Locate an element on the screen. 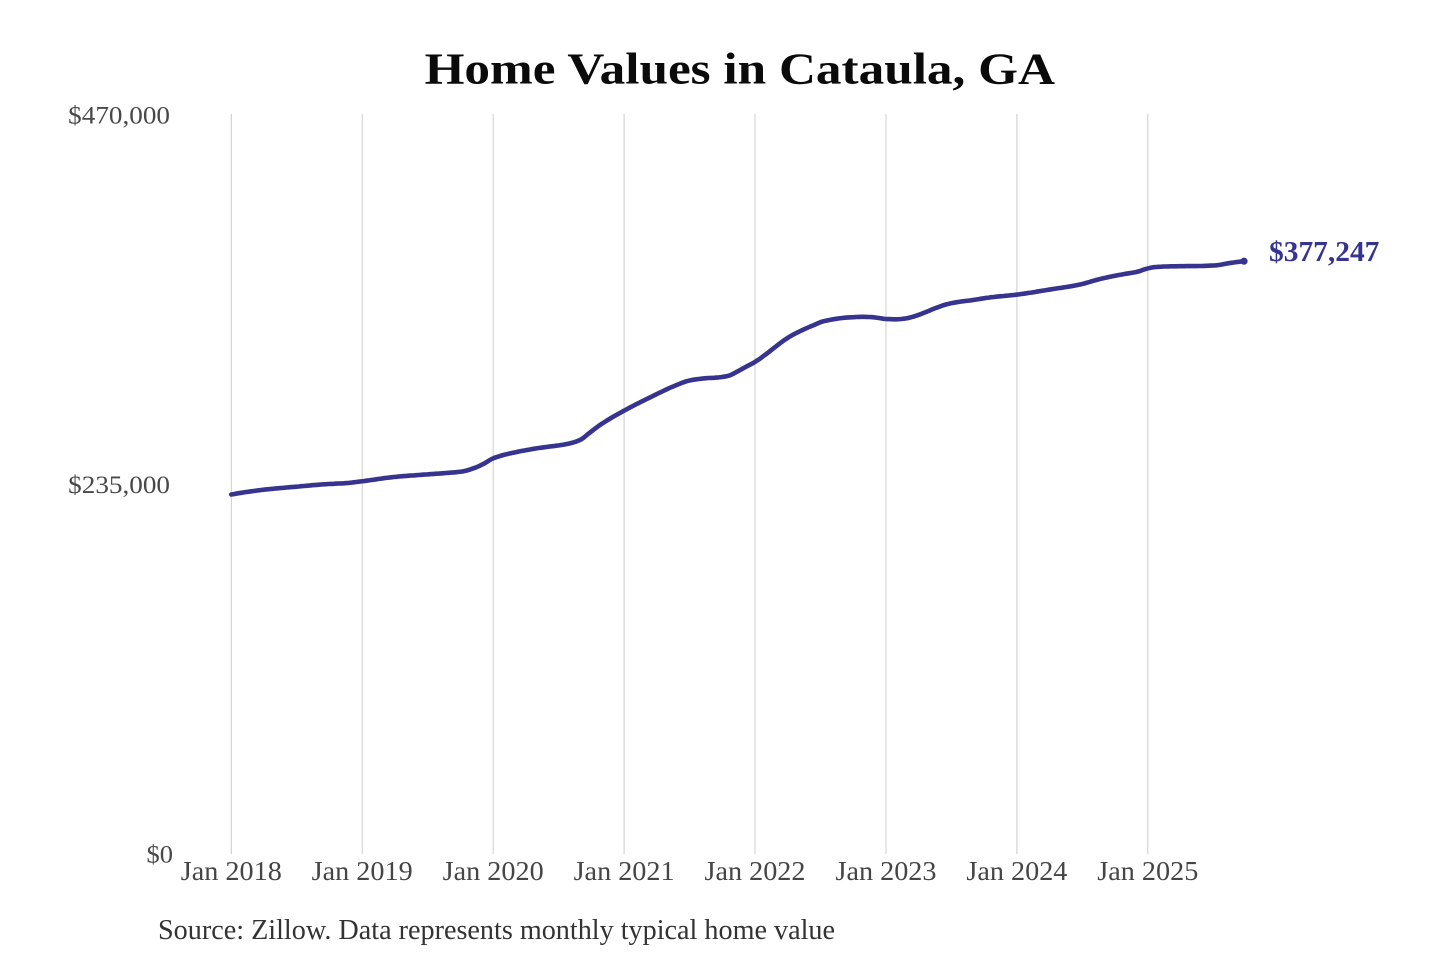  svg-text: Jan 2021 is located at coordinates (624, 871).